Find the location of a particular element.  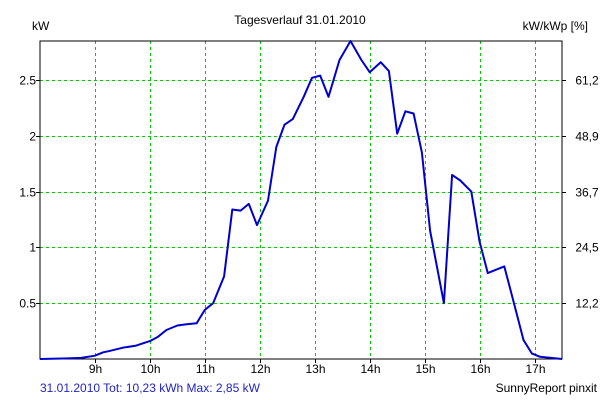

x-tick-label: 11h is located at coordinates (205, 369).